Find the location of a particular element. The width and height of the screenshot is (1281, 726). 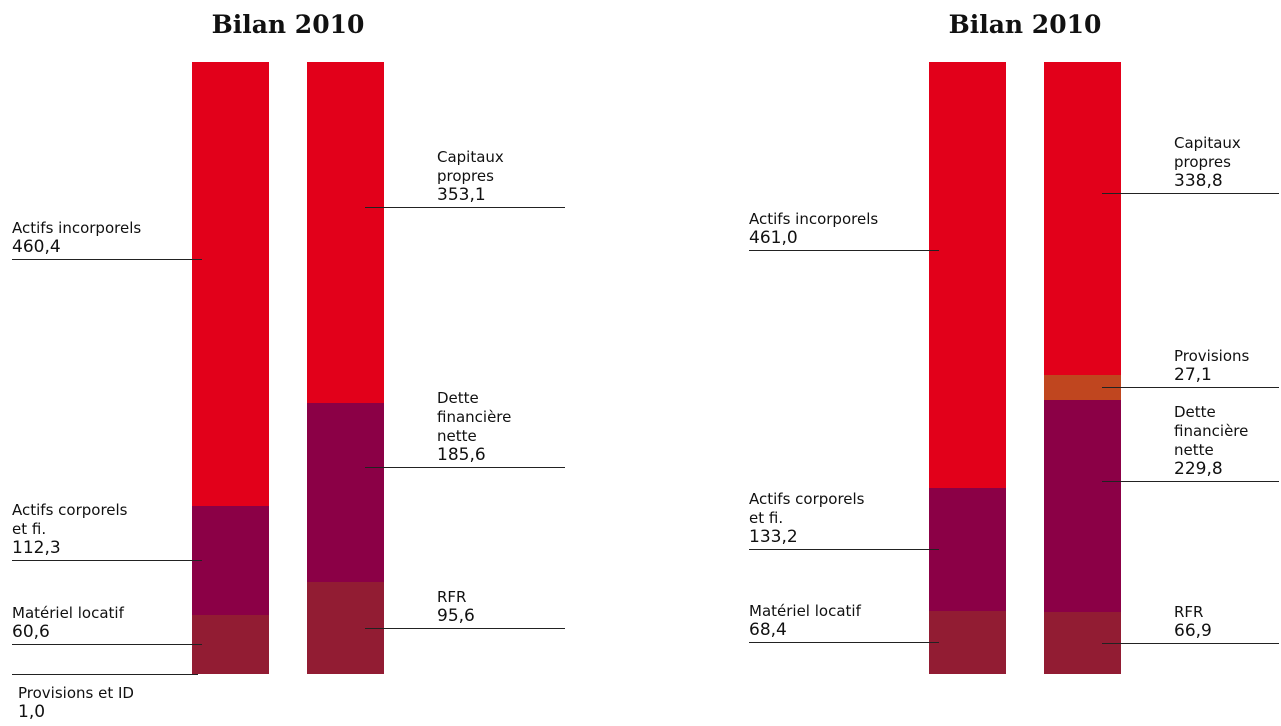

segment-label: Matériel locatif 68,4 is located at coordinates (814, 621).